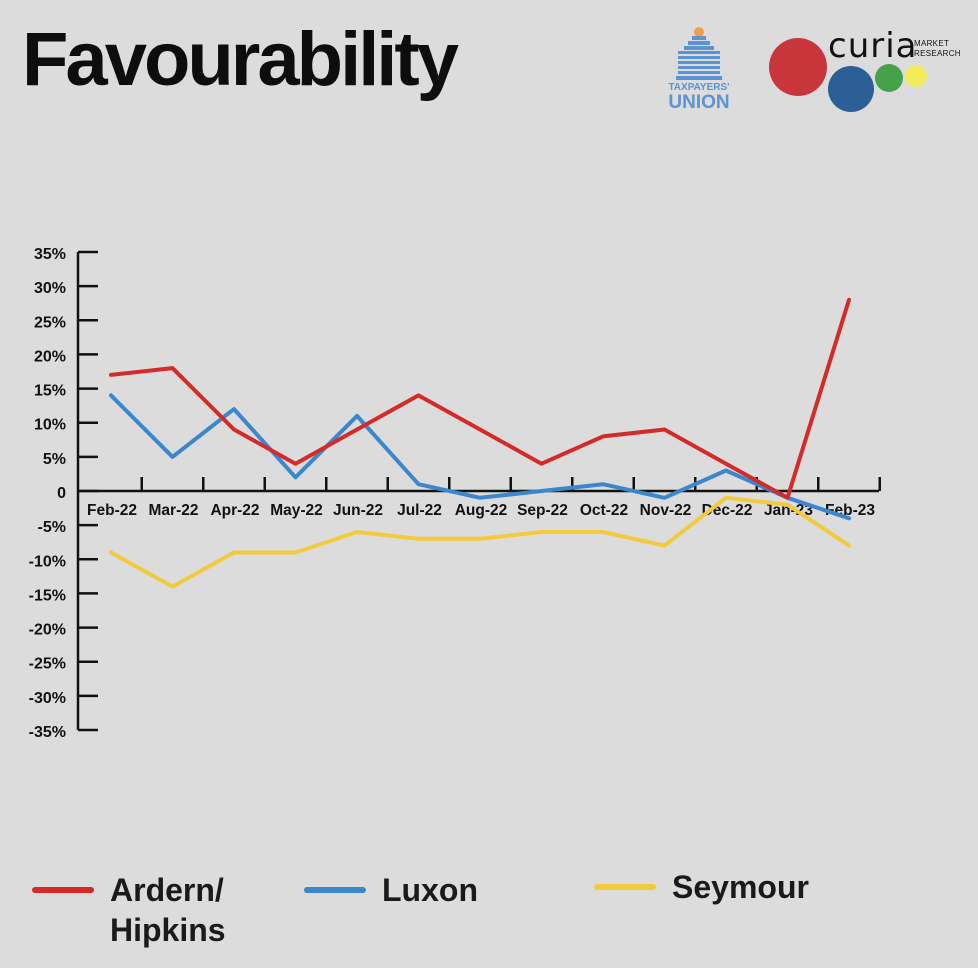  I want to click on y-tick-label: -20%, so click(47, 630).